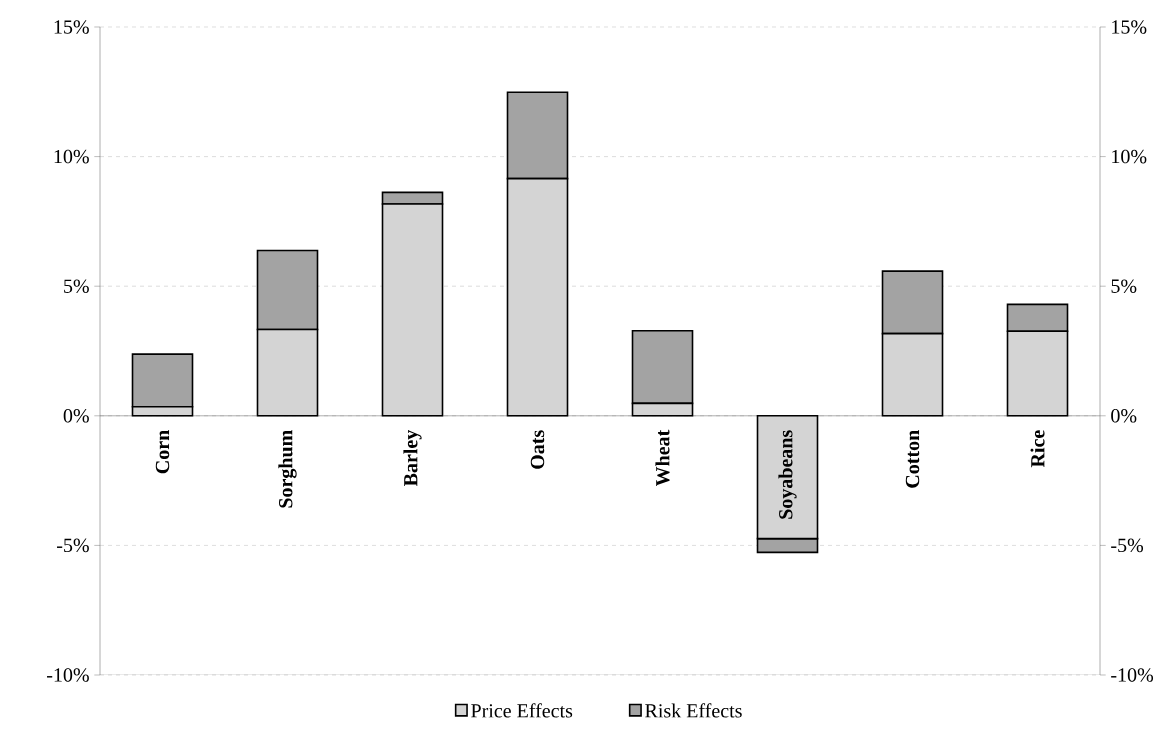  I want to click on y2-tick-label: -10%, so click(1132, 675).